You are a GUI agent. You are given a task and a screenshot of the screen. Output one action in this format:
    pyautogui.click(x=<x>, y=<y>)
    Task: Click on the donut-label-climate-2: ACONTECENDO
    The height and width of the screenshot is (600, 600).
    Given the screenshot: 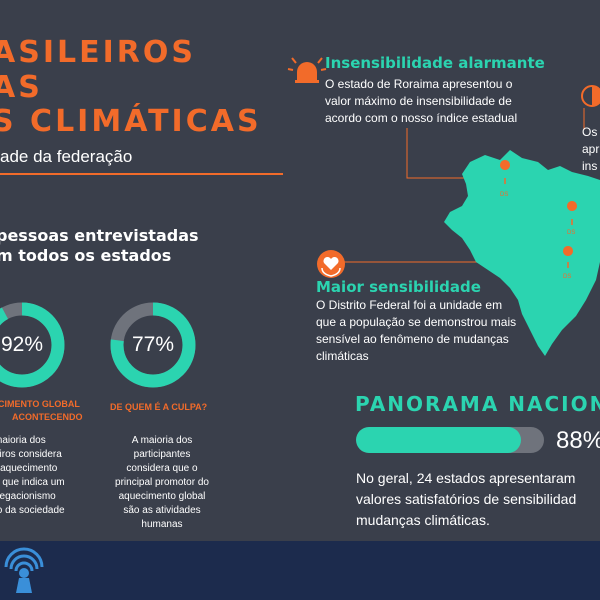 What is the action you would take?
    pyautogui.click(x=47, y=417)
    